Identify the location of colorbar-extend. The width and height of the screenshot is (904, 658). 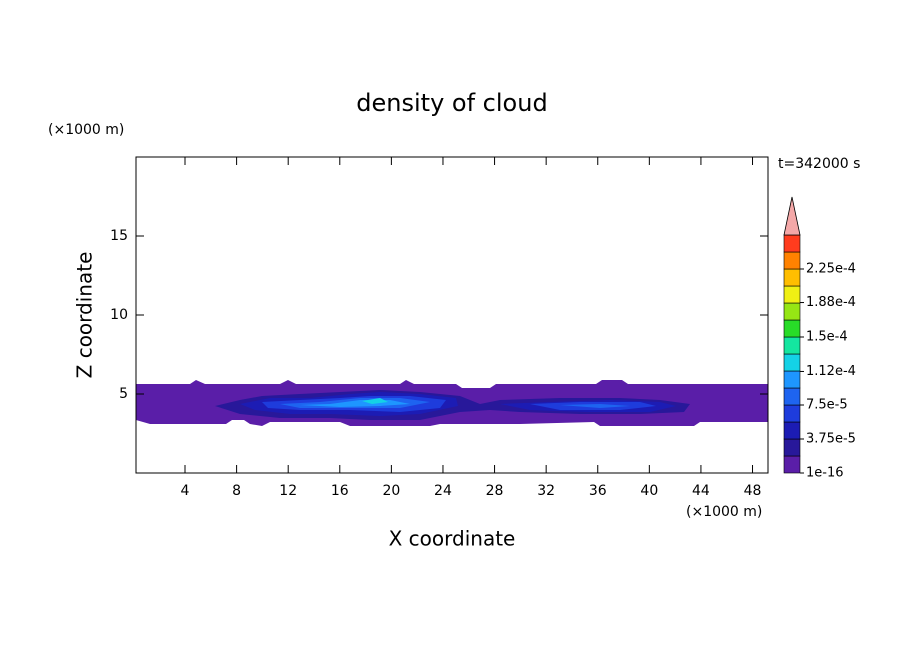
(792, 216).